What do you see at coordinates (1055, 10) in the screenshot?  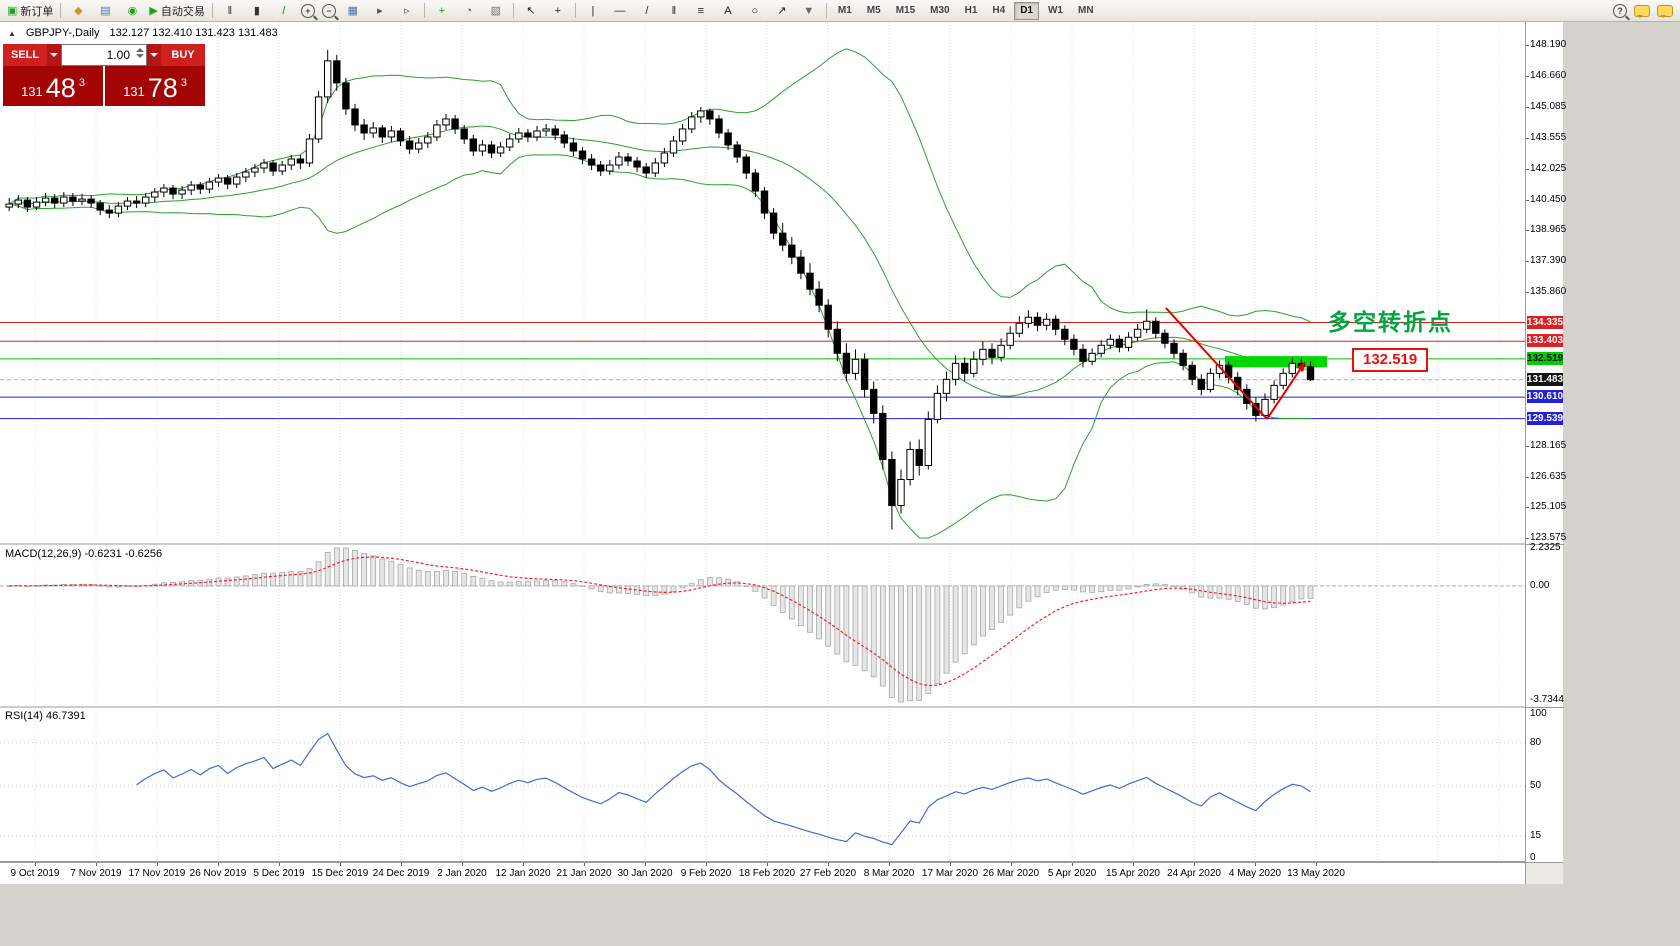 I see `timeframe-button-w1: W1` at bounding box center [1055, 10].